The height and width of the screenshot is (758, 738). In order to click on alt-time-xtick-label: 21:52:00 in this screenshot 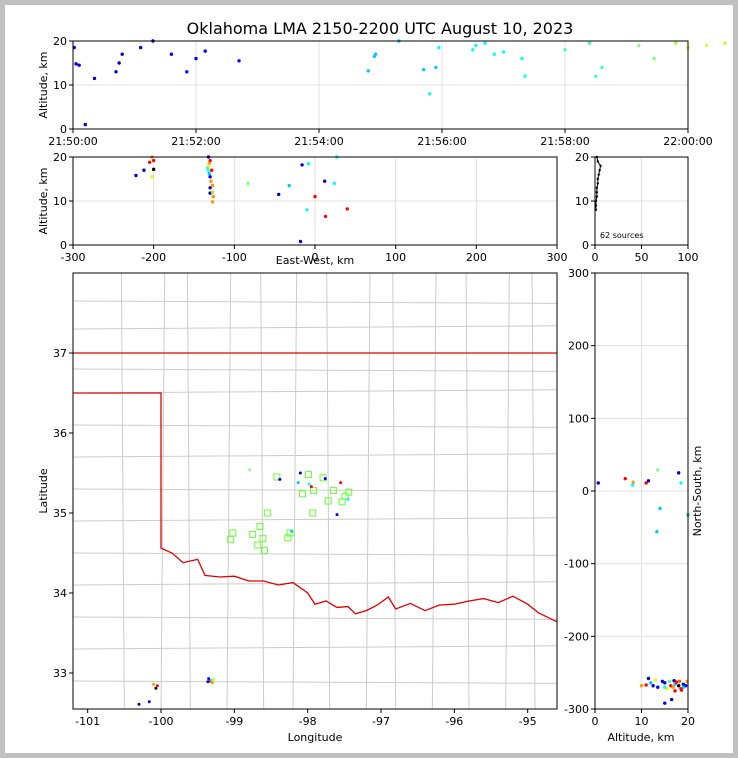, I will do `click(195, 141)`.